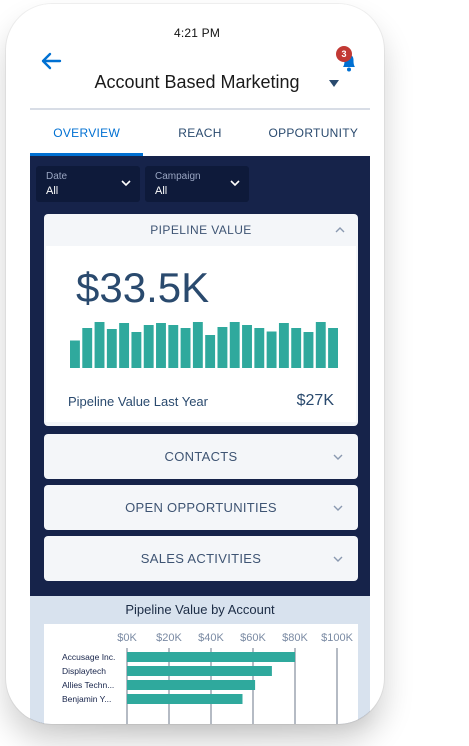  Describe the element at coordinates (197, 82) in the screenshot. I see `page-title: Account Based Marketing` at that location.